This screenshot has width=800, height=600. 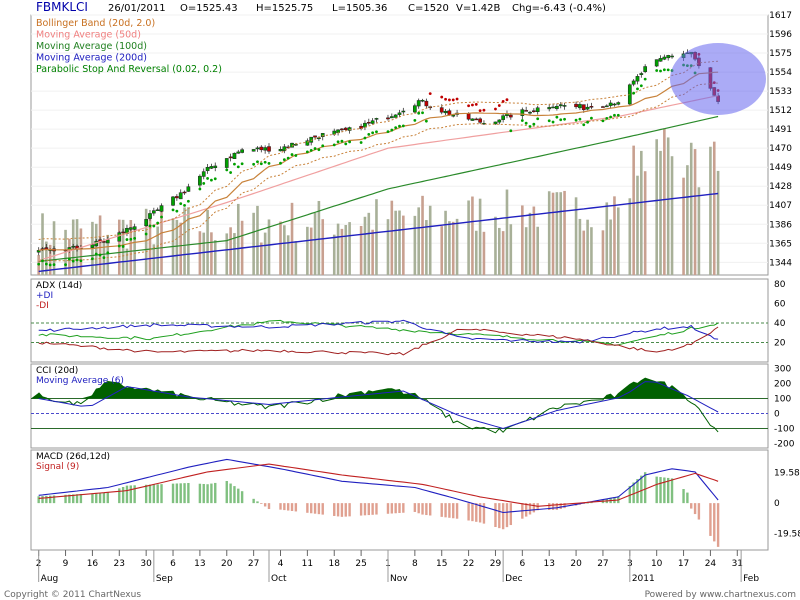 What do you see at coordinates (657, 564) in the screenshot?
I see `x-day-label: 10` at bounding box center [657, 564].